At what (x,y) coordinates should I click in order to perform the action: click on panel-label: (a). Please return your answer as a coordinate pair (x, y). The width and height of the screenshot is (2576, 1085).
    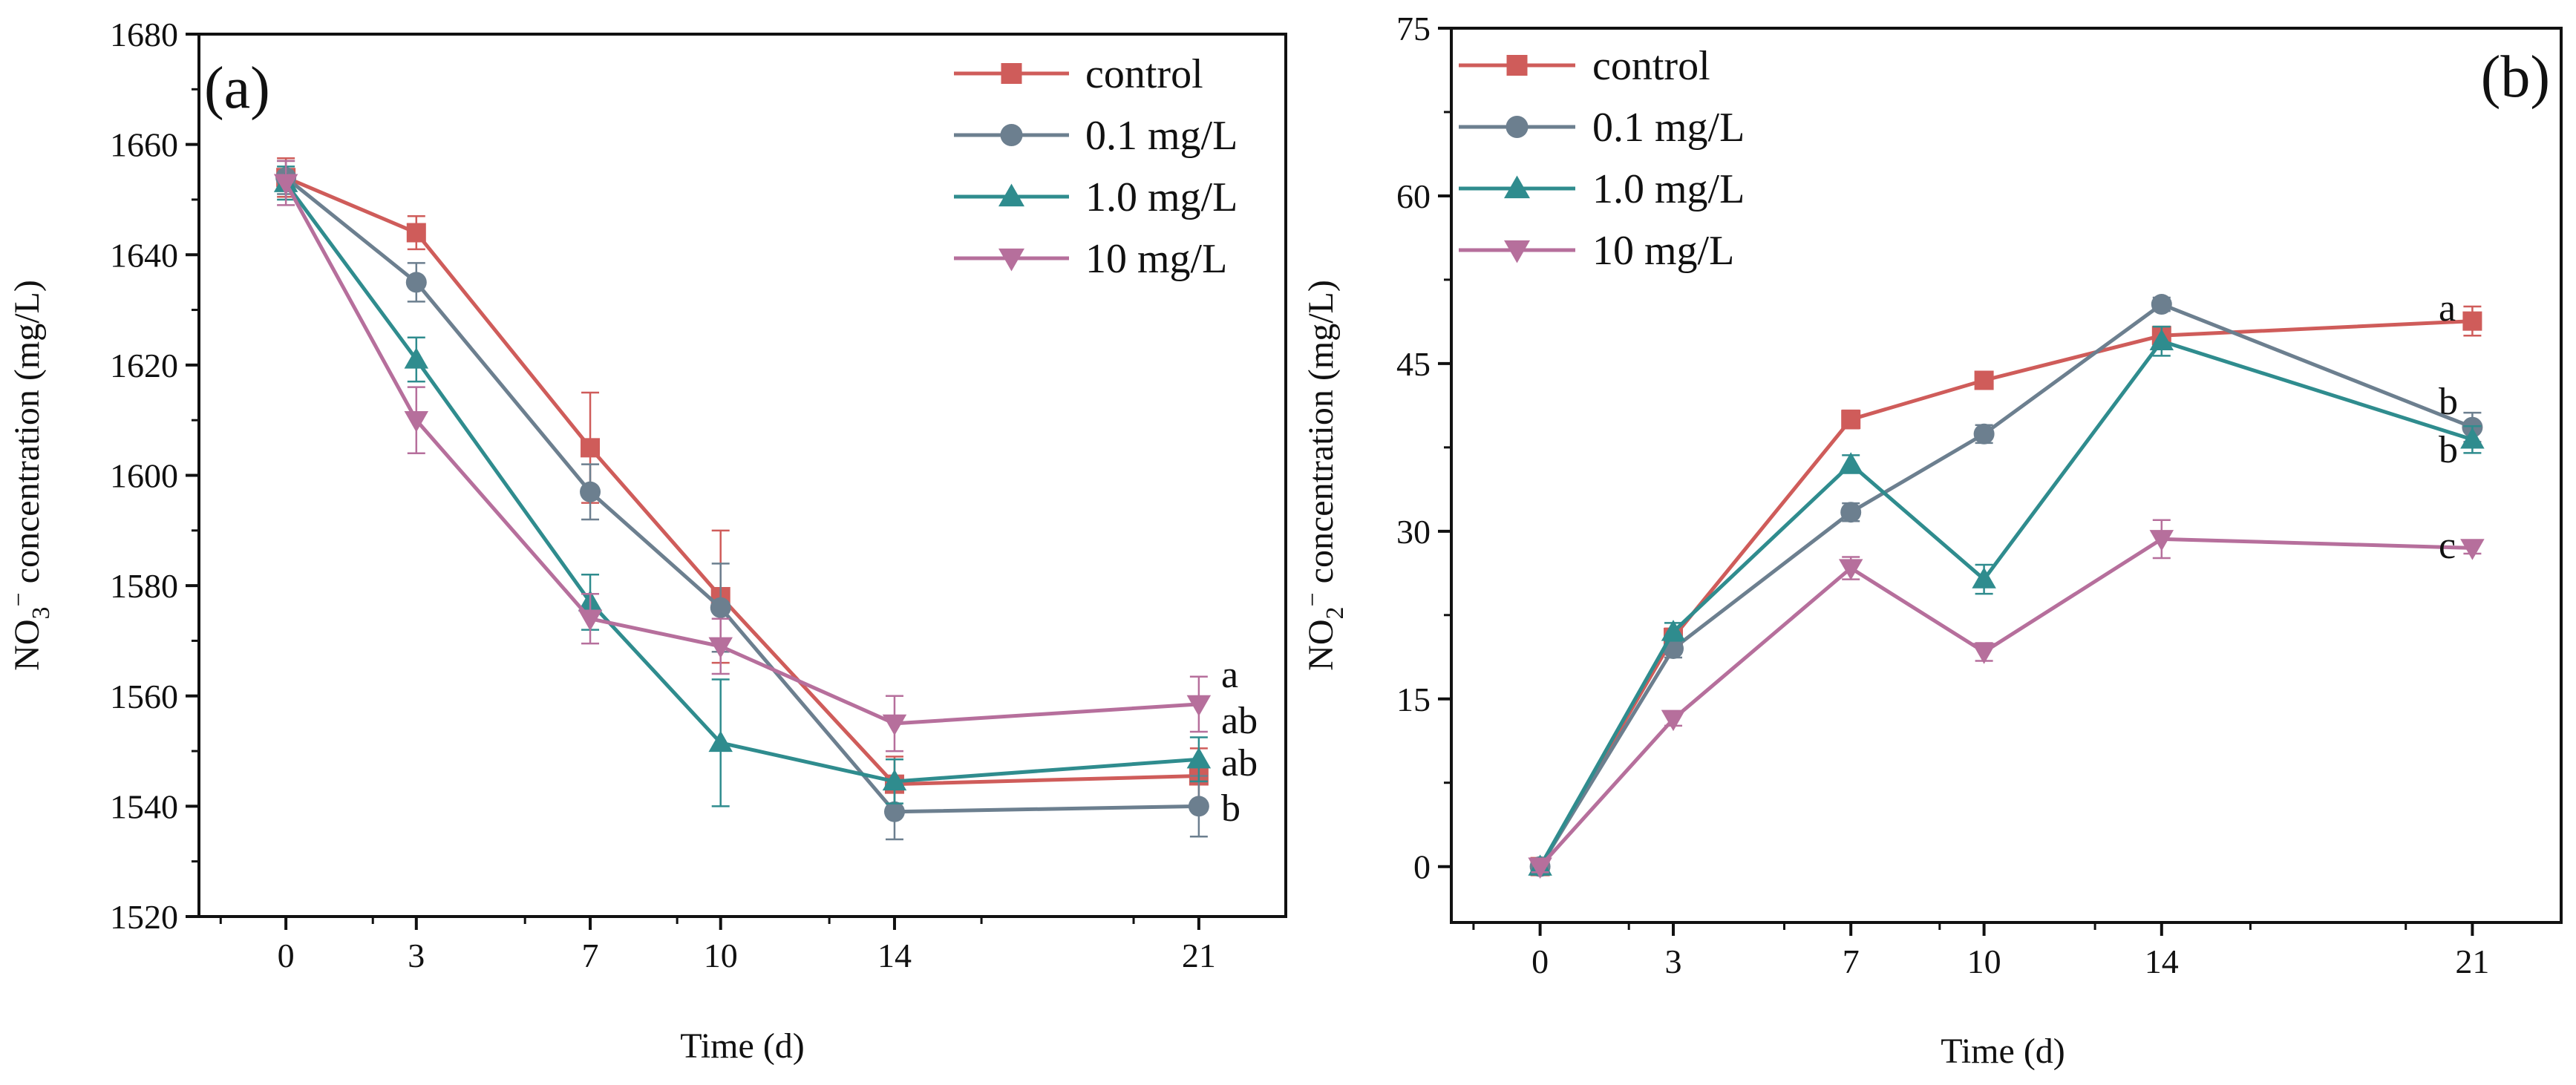
    Looking at the image, I should click on (237, 88).